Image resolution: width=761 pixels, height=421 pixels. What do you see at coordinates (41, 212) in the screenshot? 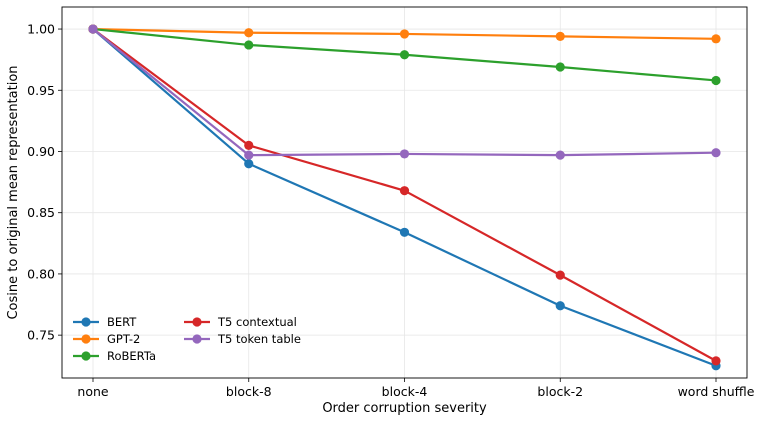
I see `y-tick-label: 0.85` at bounding box center [41, 212].